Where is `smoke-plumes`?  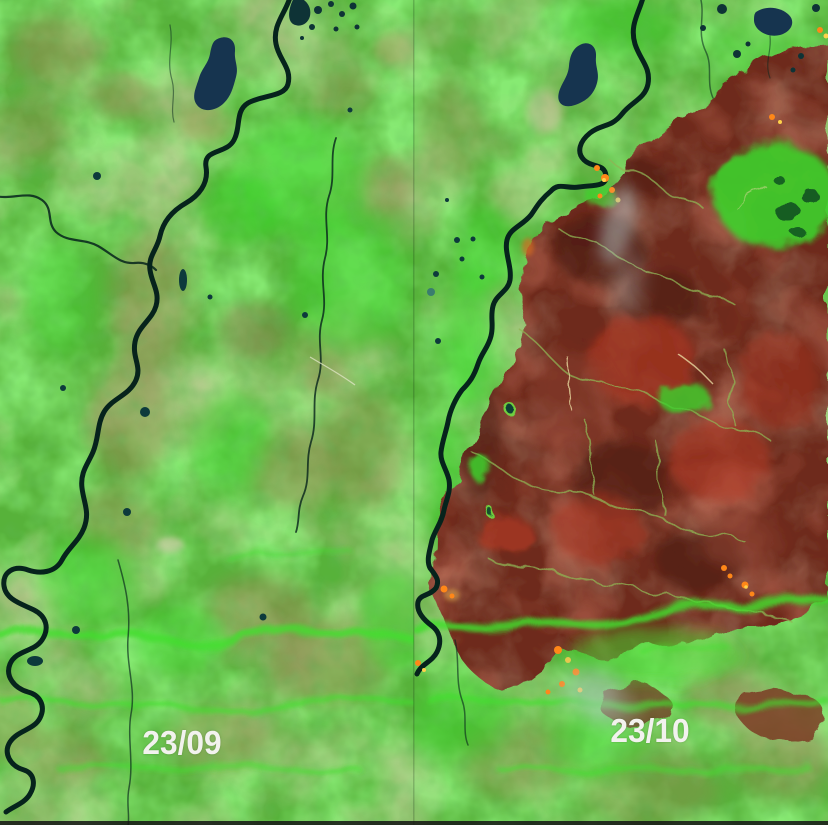
smoke-plumes is located at coordinates (602, 457).